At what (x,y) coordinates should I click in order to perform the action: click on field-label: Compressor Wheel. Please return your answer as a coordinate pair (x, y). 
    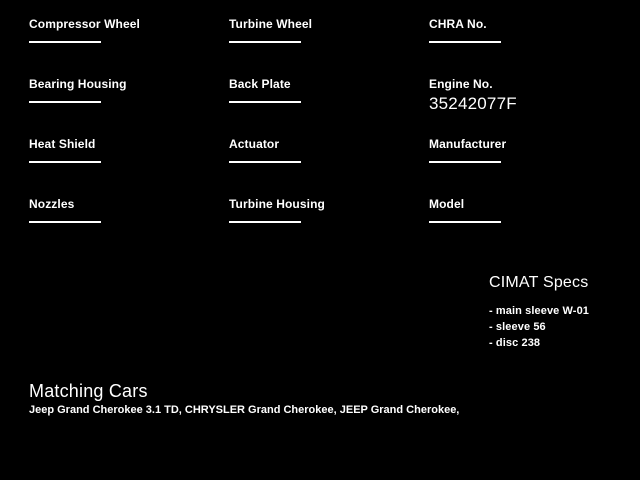
    Looking at the image, I should click on (84, 24).